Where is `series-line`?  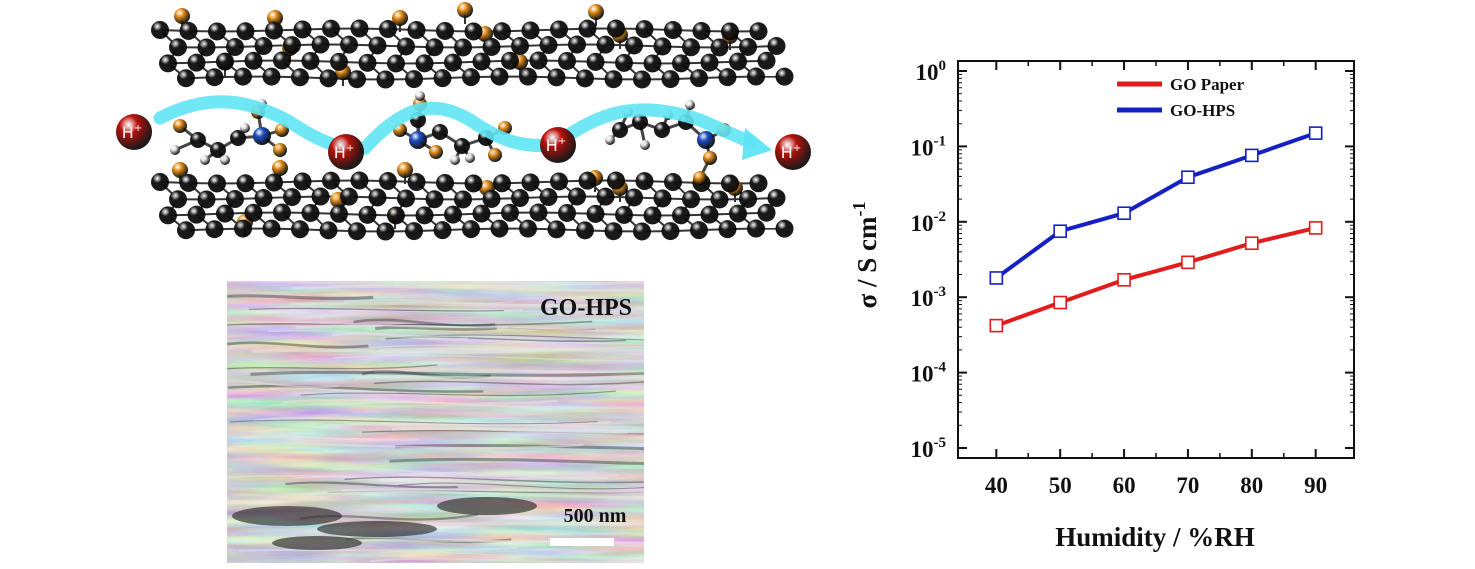 series-line is located at coordinates (1156, 205).